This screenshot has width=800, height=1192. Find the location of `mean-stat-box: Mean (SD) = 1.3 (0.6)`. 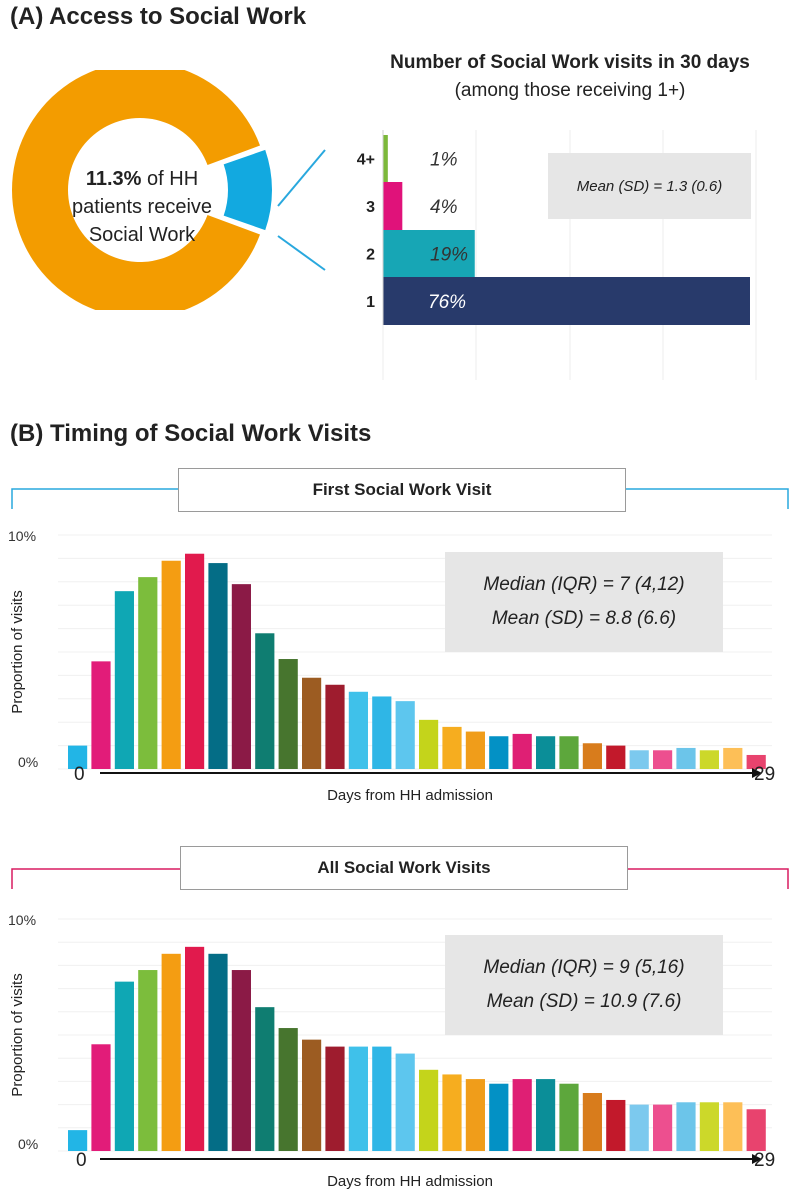

mean-stat-box: Mean (SD) = 1.3 (0.6) is located at coordinates (649, 186).